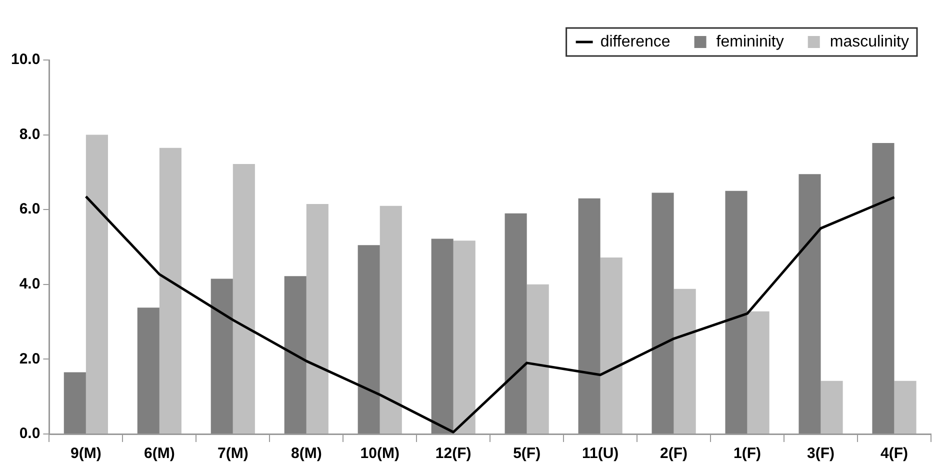  I want to click on y-tick-label: 4.0, so click(29, 284).